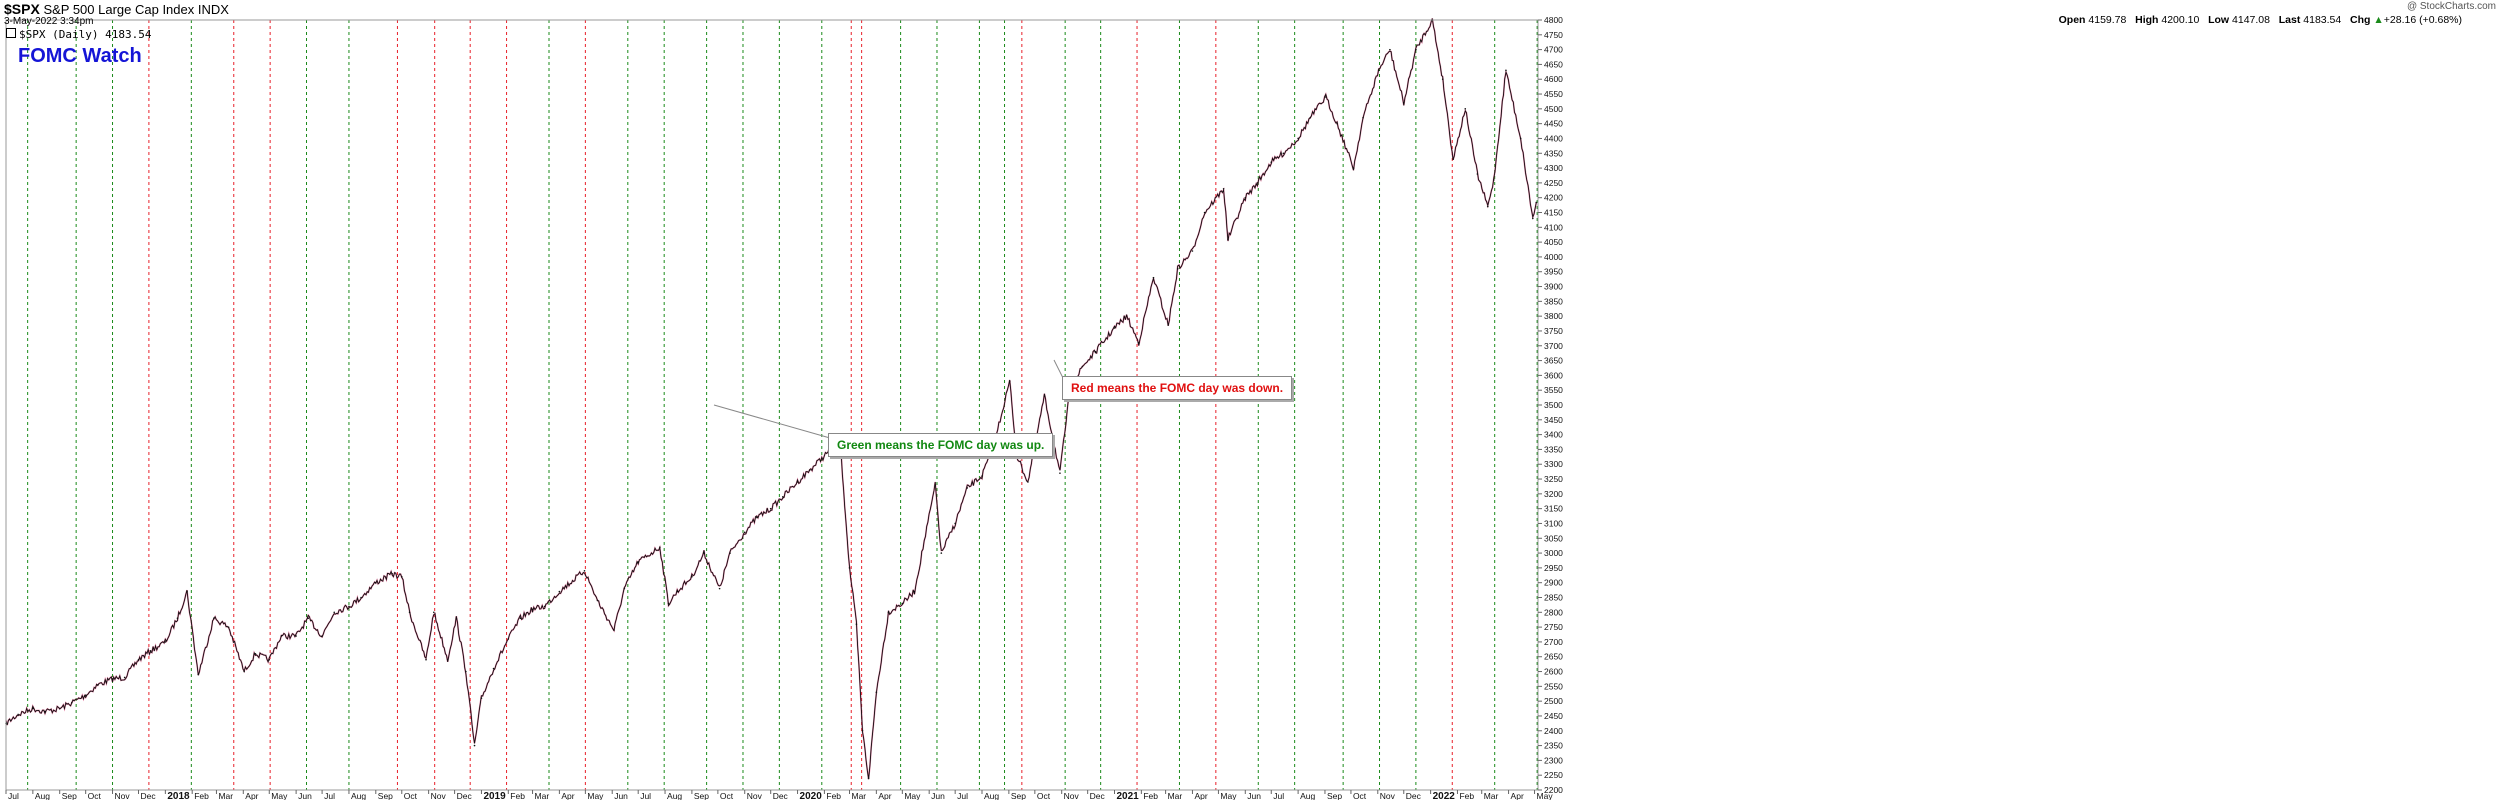 The height and width of the screenshot is (800, 2500). Describe the element at coordinates (329, 795) in the screenshot. I see `x-tick-label: Jul` at that location.